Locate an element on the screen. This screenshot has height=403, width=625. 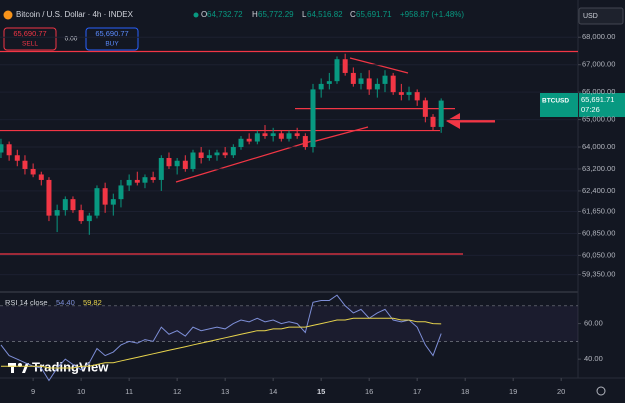
sell-button is located at coordinates (30, 39).